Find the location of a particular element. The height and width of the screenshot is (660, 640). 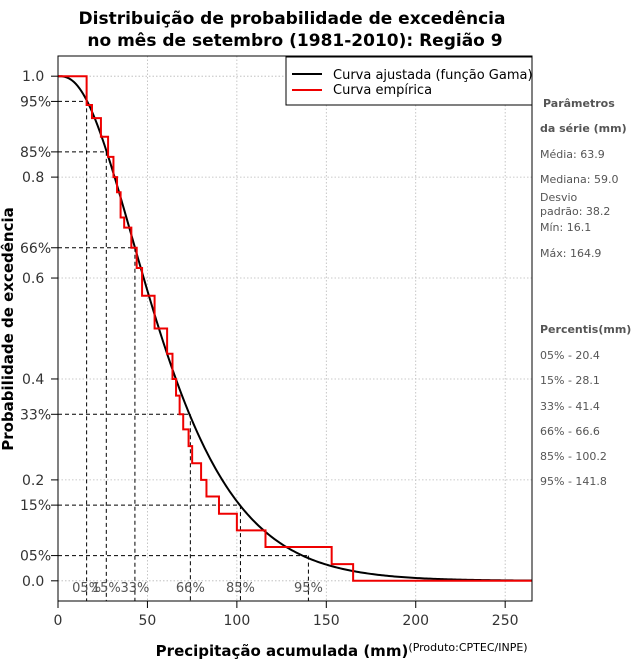

x-axis-label: Precipitação acumulada (mm) is located at coordinates (282, 651).